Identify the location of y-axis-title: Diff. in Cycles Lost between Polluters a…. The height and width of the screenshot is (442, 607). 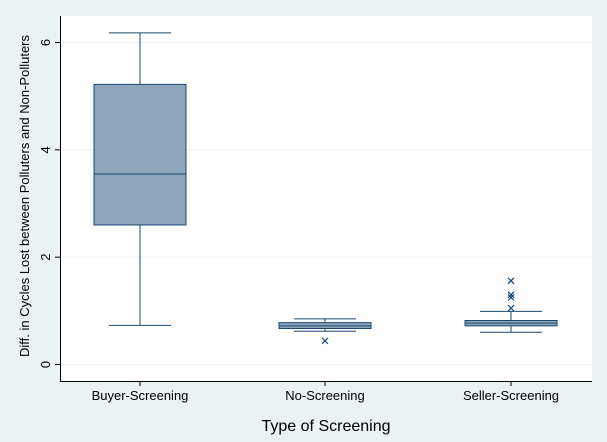
(24, 195).